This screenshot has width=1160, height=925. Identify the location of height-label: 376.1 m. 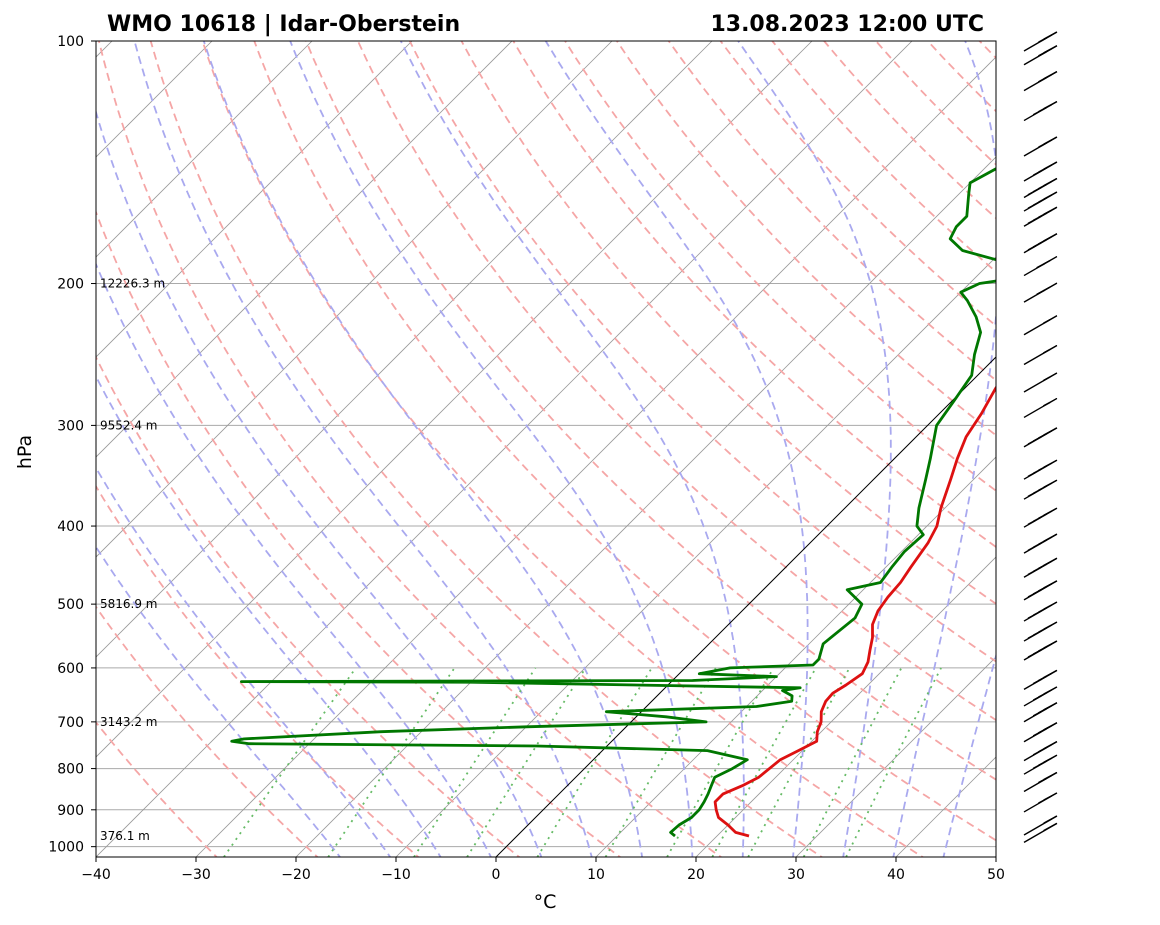
(125, 836).